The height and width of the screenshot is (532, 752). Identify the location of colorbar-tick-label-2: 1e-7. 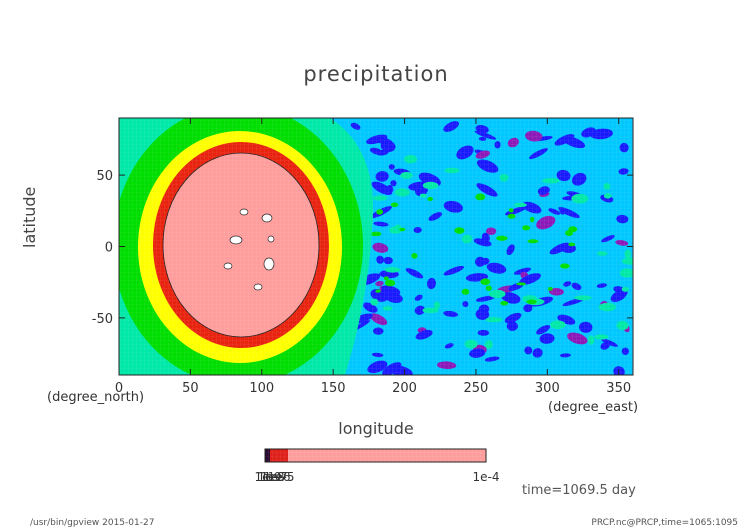
(274, 477).